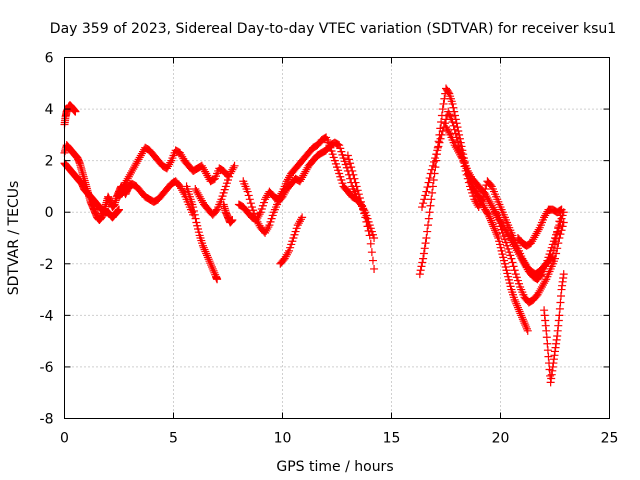 The image size is (640, 480). I want to click on x-tick-label: 15, so click(392, 439).